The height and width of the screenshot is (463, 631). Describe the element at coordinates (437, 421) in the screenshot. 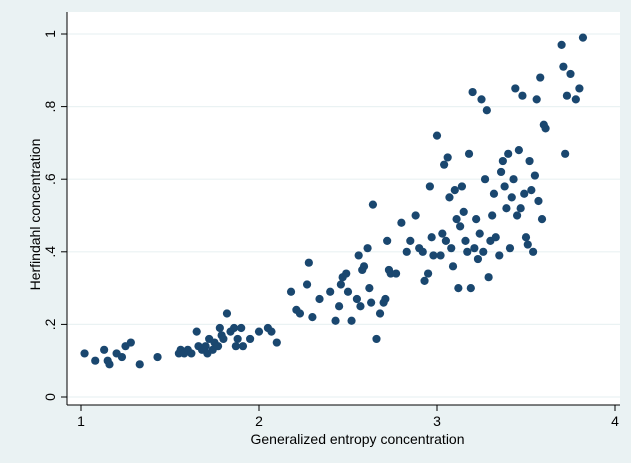

I see `x-tick-label: 3` at that location.